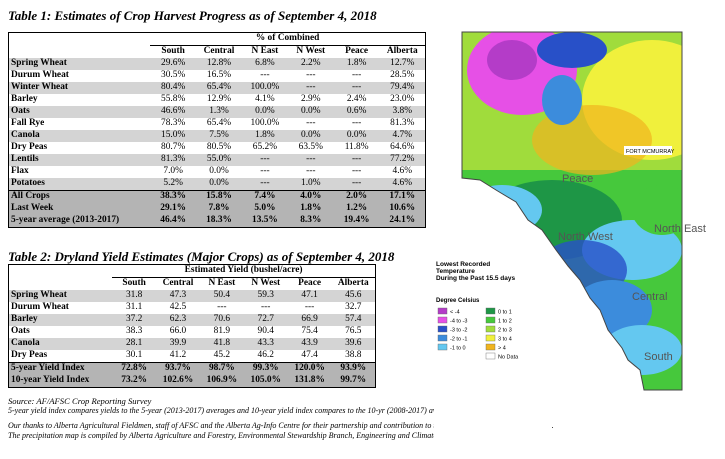 The image size is (725, 459). What do you see at coordinates (79, 196) in the screenshot?
I see `total-label: All Crops` at bounding box center [79, 196].